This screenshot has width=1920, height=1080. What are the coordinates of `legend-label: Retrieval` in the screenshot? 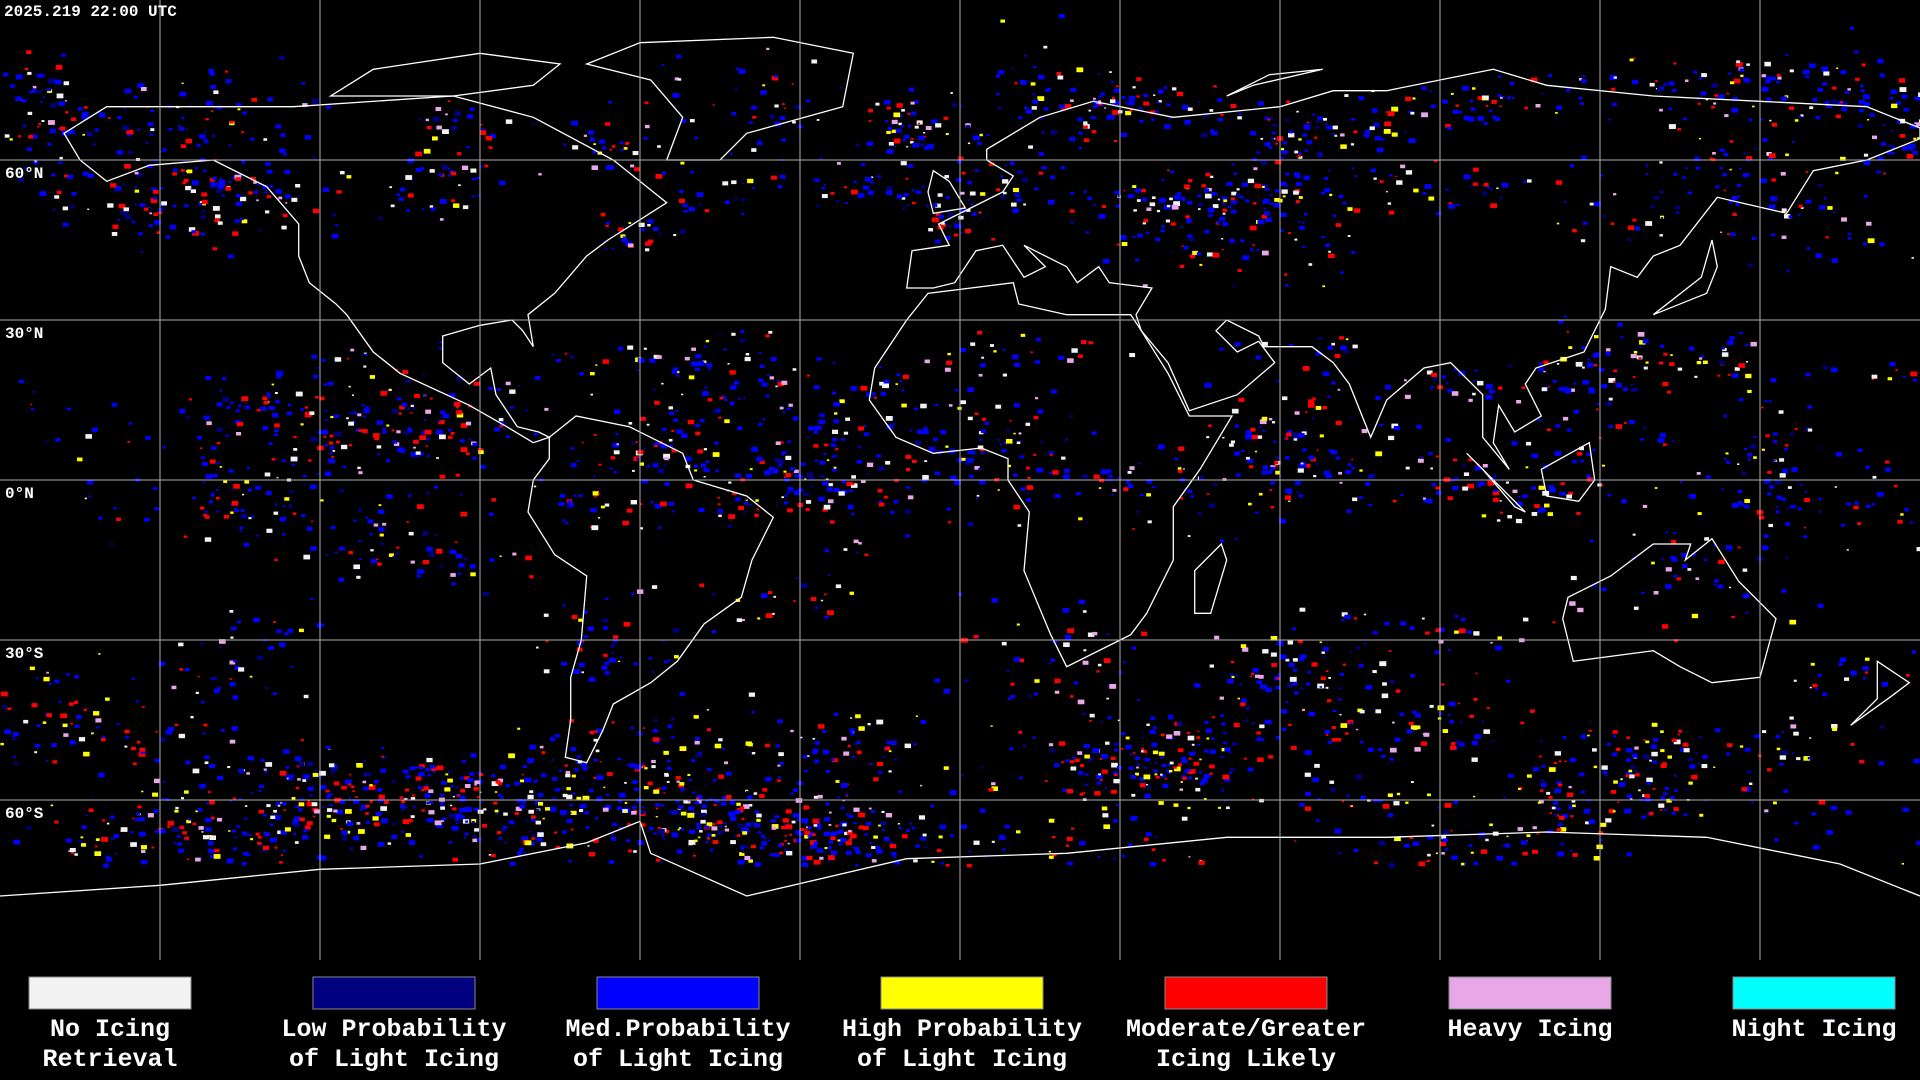 It's located at (109, 1059).